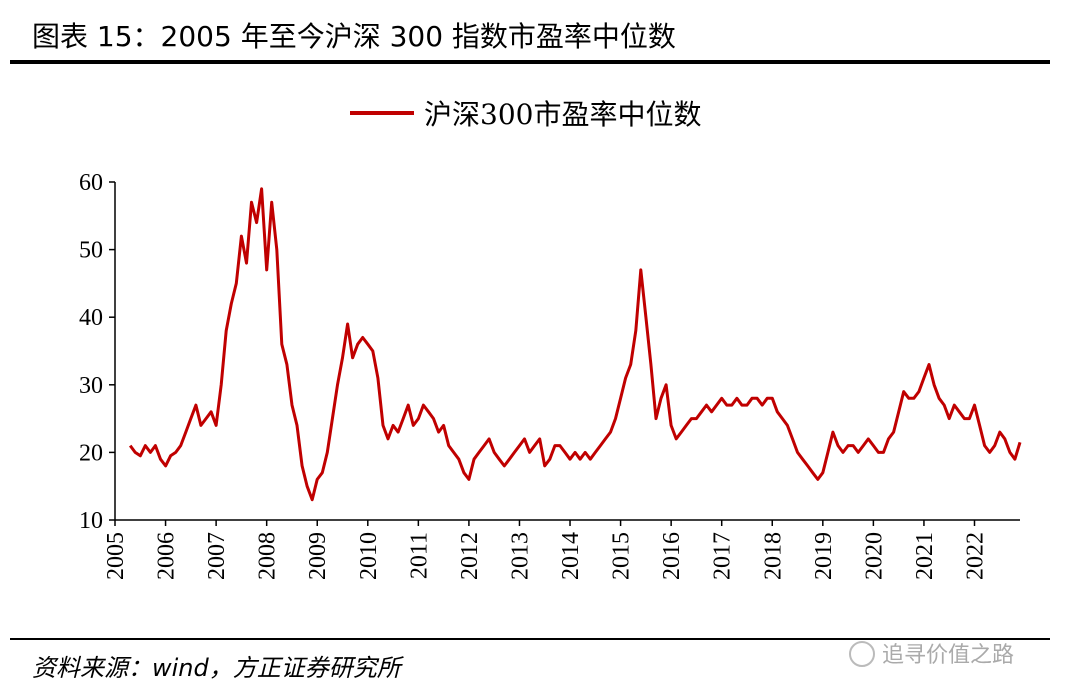 Image resolution: width=1080 pixels, height=698 pixels. What do you see at coordinates (91, 183) in the screenshot?
I see `y-tick-label: 60` at bounding box center [91, 183].